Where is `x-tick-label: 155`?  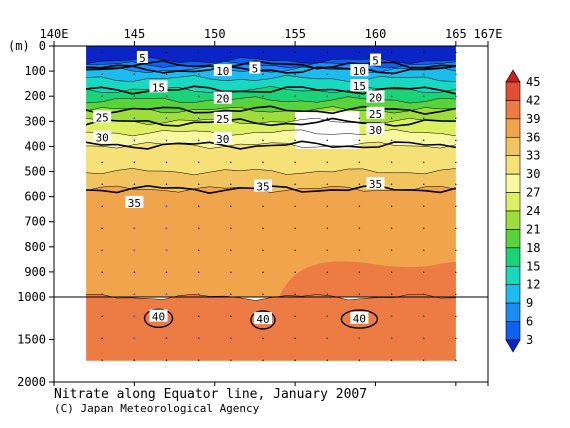 x-tick-label: 155 is located at coordinates (295, 34).